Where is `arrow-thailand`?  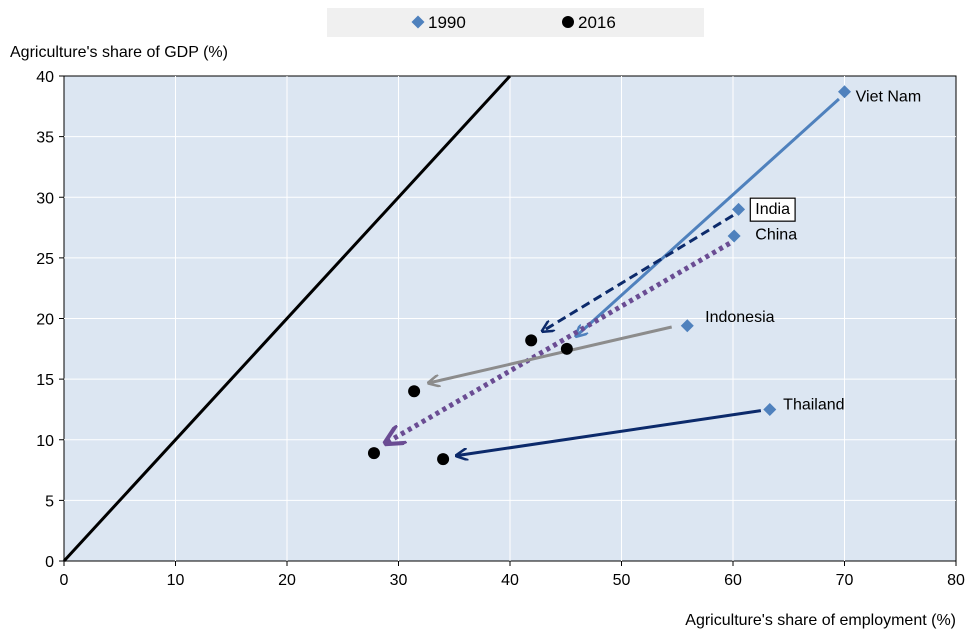
arrow-thailand is located at coordinates (610, 432).